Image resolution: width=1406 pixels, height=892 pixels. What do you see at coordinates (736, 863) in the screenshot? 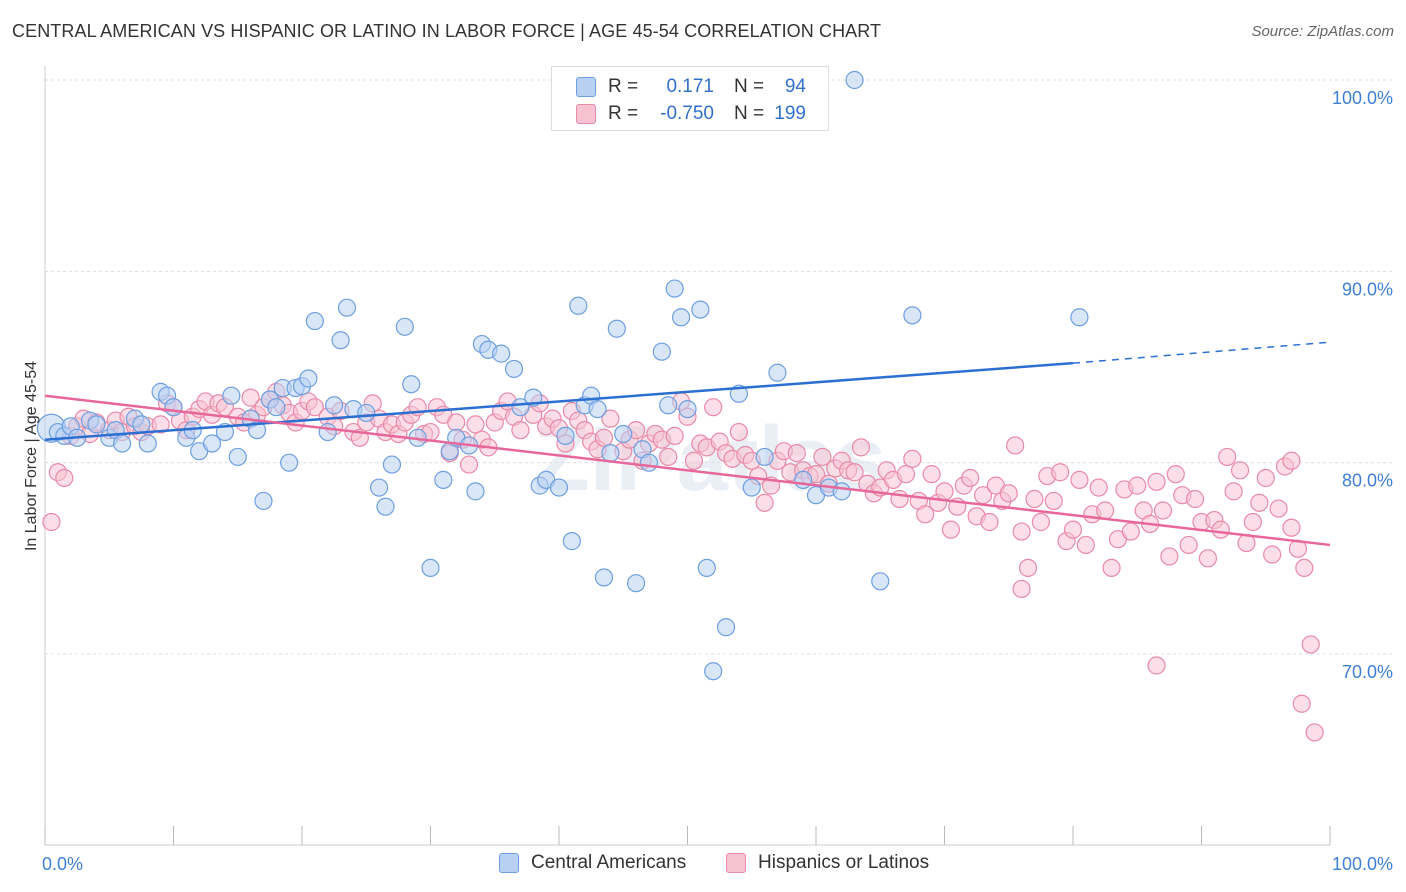
I see `series-legend-swatch-pink` at bounding box center [736, 863].